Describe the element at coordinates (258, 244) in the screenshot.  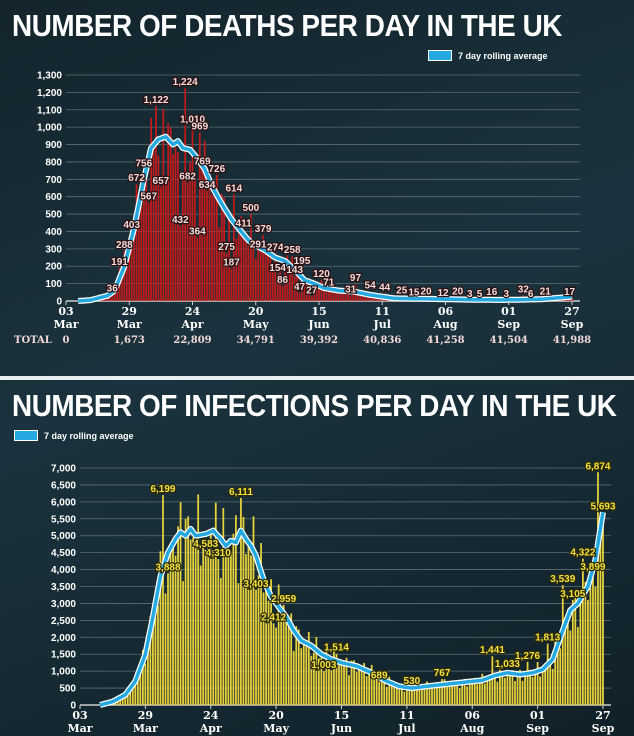
I see `data-label: 291` at that location.